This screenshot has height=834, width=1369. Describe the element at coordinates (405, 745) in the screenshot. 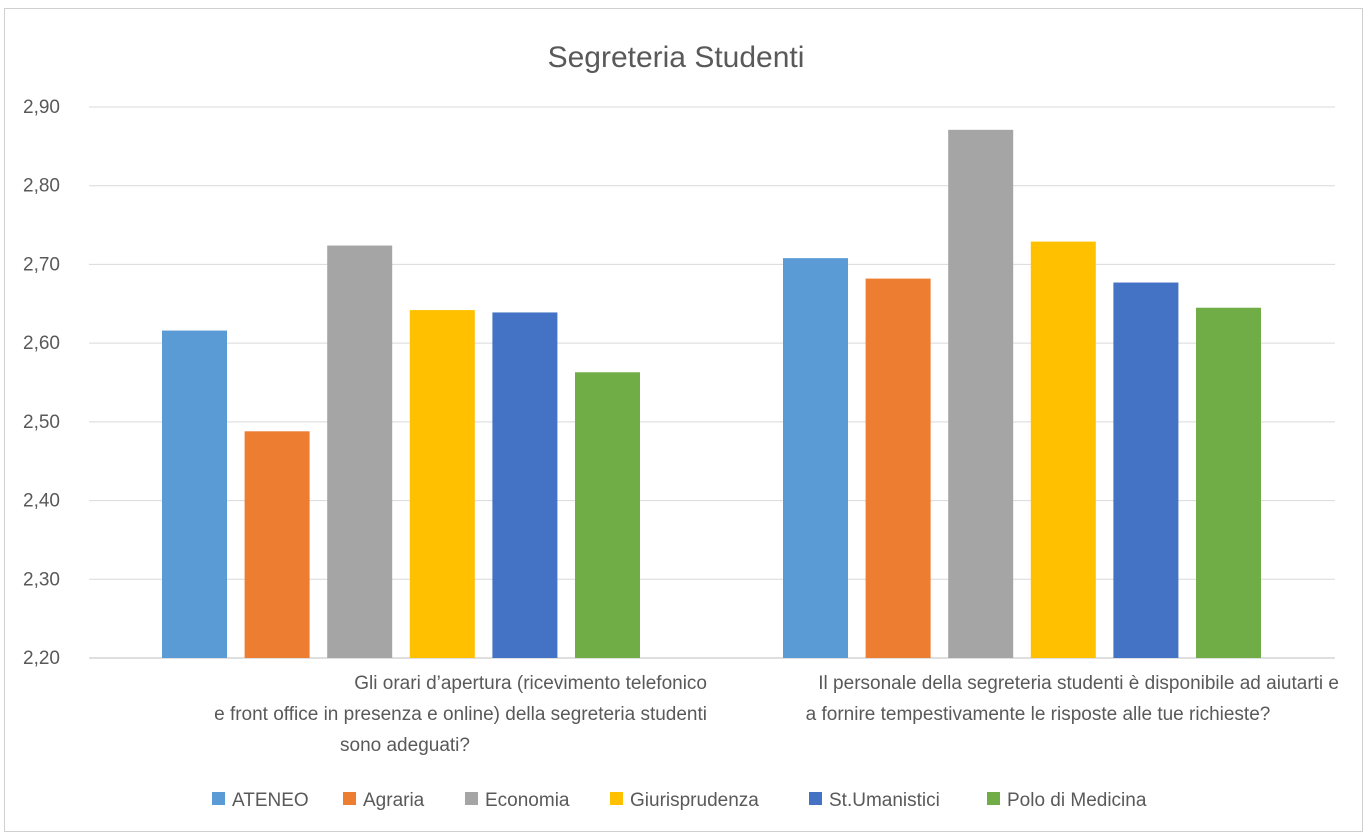

I see `x-category-label: sono adeguati?` at that location.